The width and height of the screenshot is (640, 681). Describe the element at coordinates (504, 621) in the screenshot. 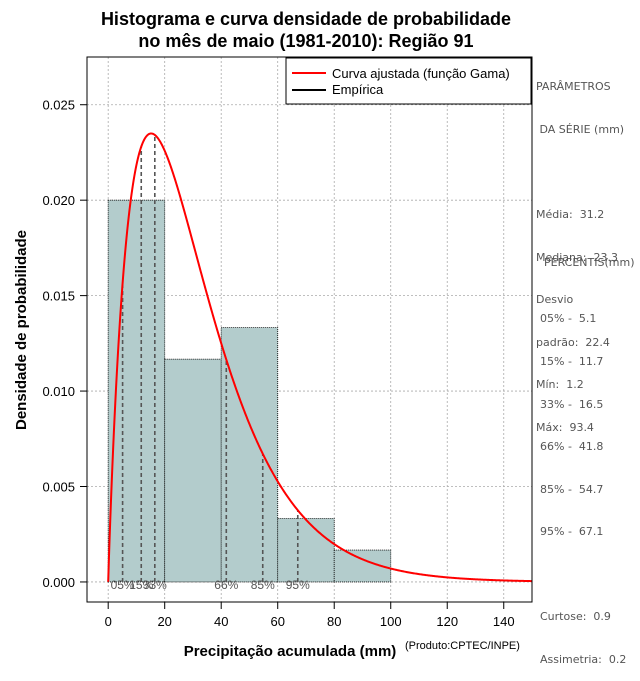

I see `x-tick-label-7: 140` at that location.